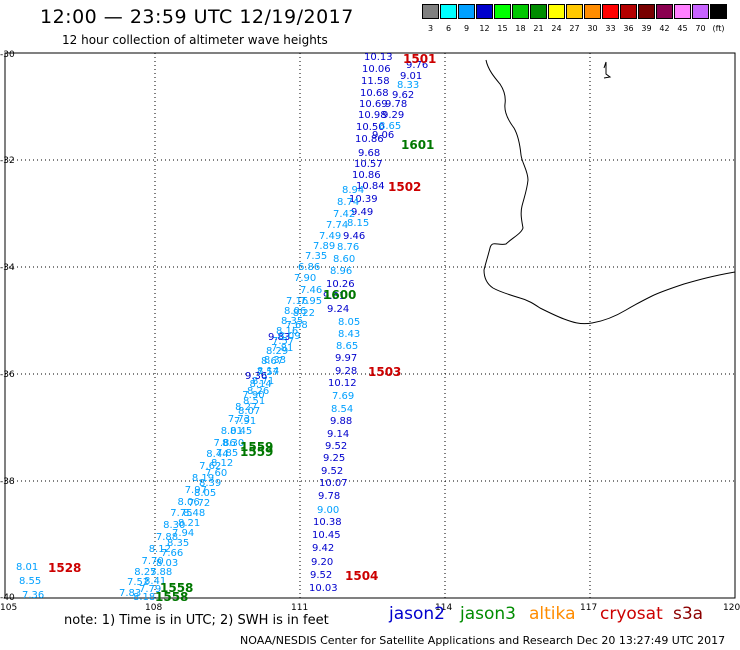 The height and width of the screenshot is (650, 740). Describe the element at coordinates (338, 434) in the screenshot. I see `wave-height-value: 9.14` at that location.